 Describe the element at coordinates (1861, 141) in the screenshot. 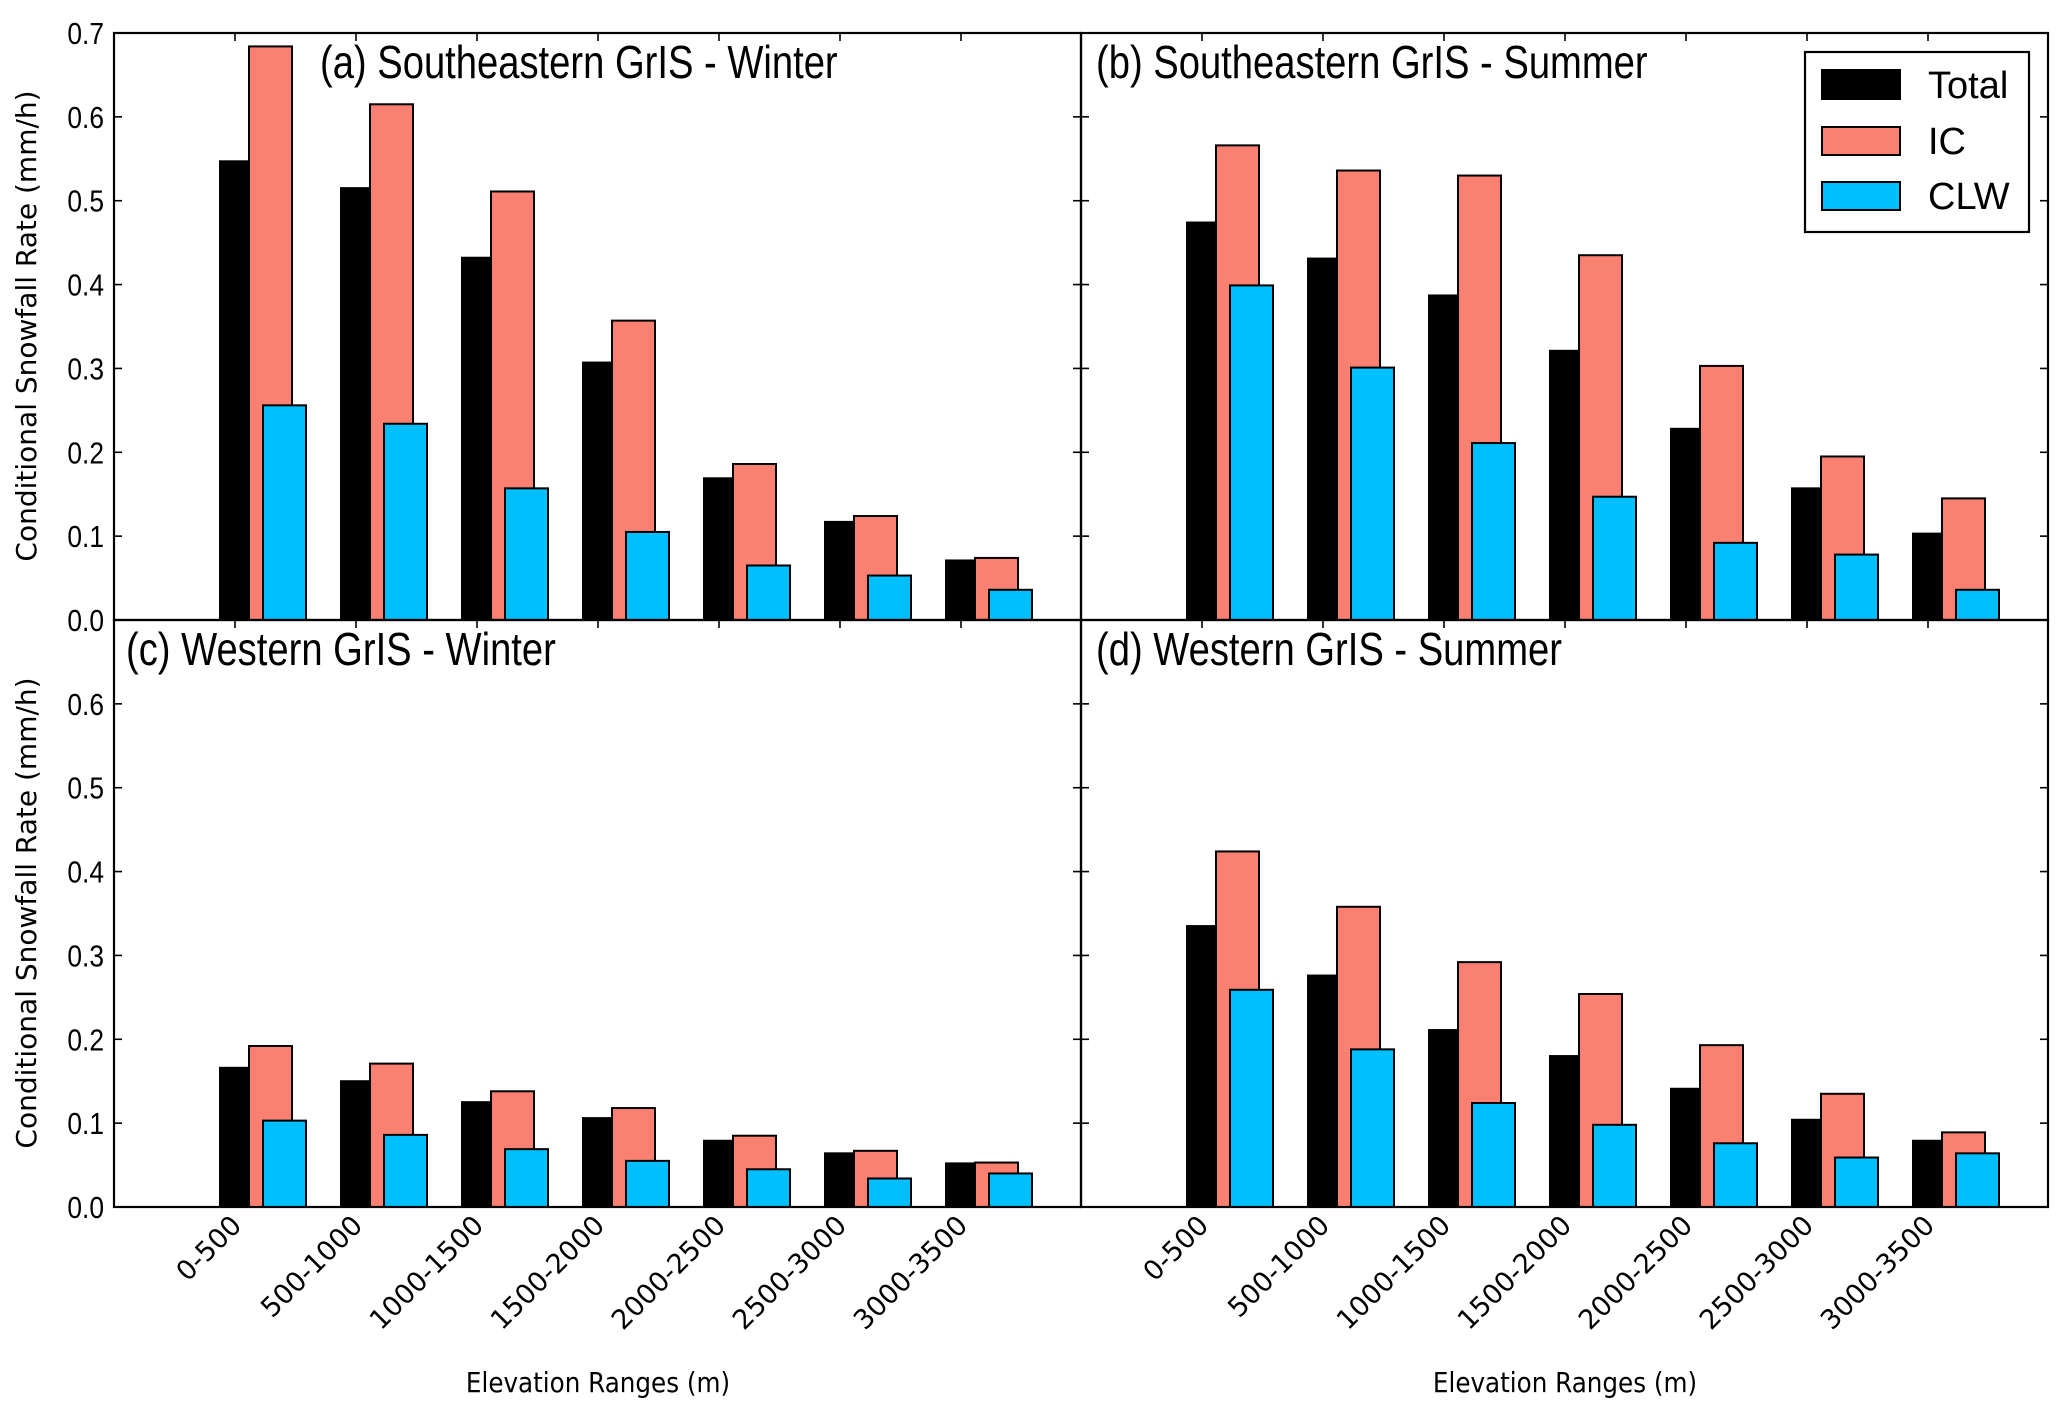

I see `legend-swatch-ic` at that location.